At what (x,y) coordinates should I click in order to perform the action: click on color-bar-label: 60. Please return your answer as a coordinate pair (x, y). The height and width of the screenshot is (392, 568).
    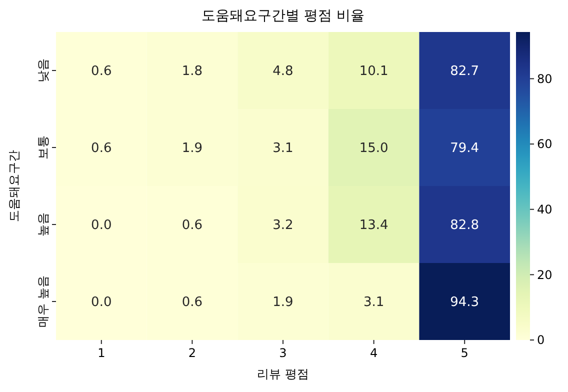
    Looking at the image, I should click on (544, 144).